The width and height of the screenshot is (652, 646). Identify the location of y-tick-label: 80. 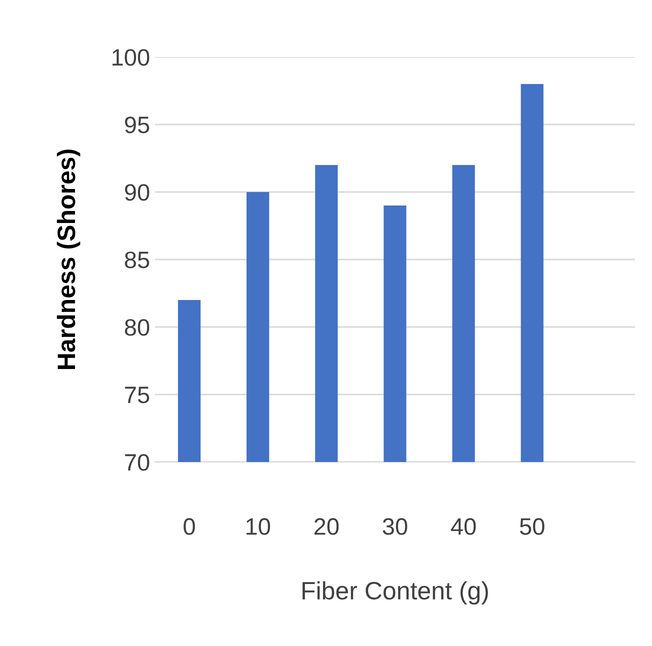
(137, 327).